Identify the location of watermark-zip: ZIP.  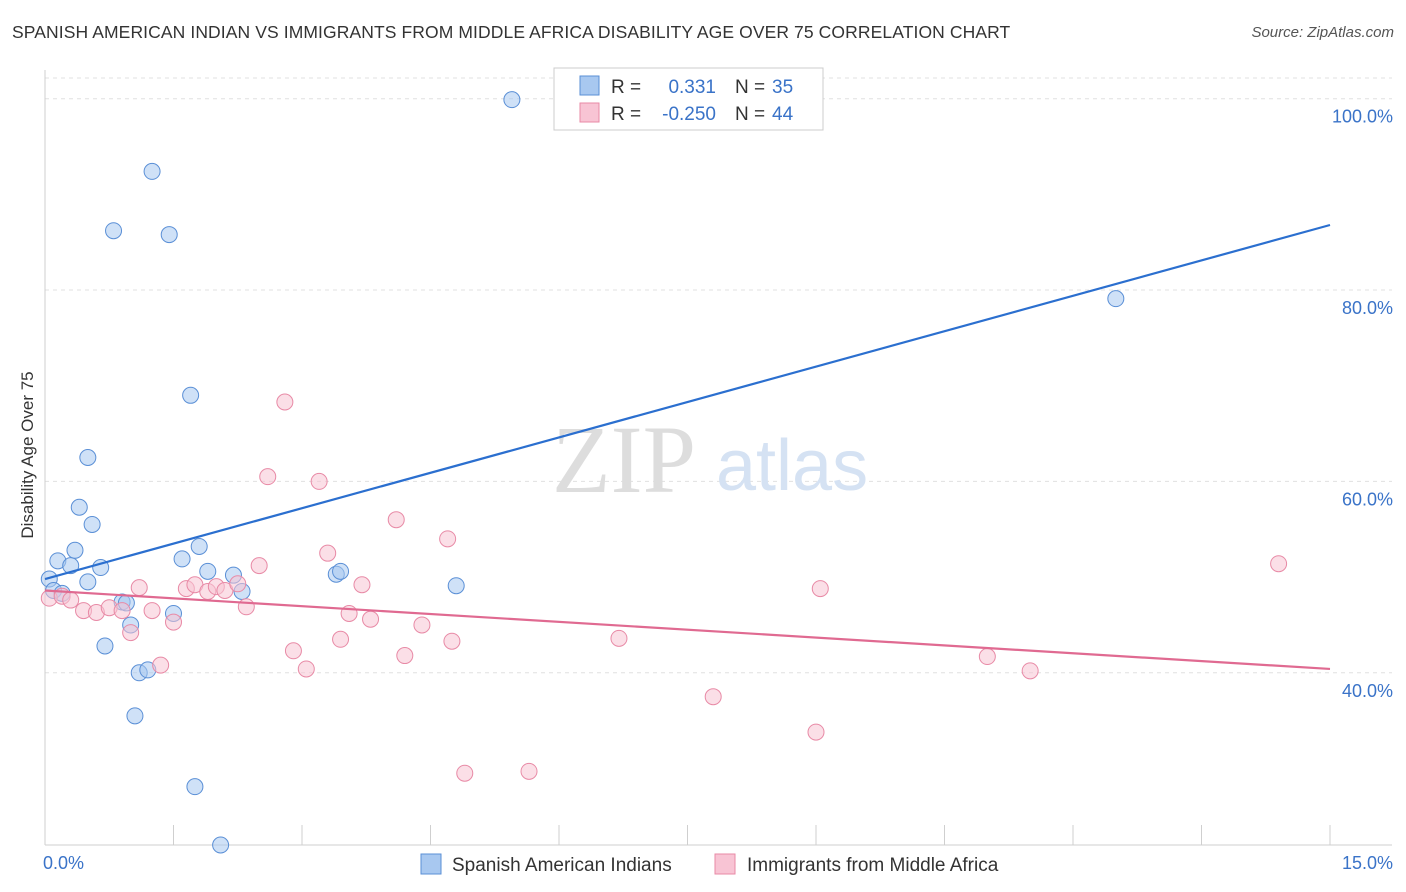
(624, 459).